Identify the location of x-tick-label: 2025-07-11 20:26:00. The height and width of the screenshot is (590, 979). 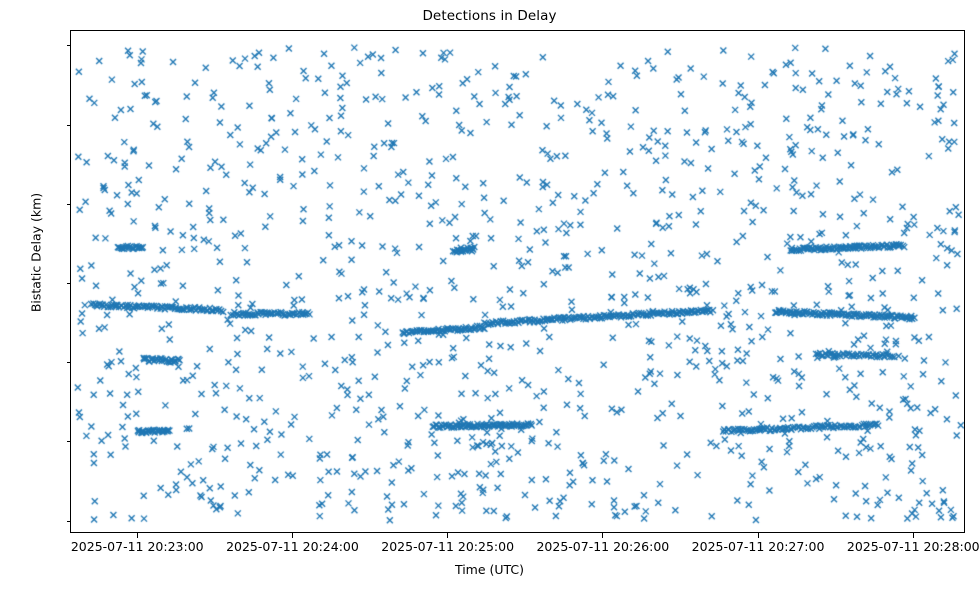
(603, 546).